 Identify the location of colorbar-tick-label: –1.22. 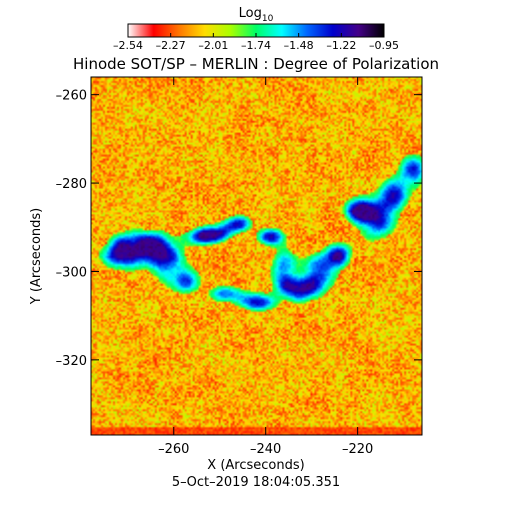
(341, 45).